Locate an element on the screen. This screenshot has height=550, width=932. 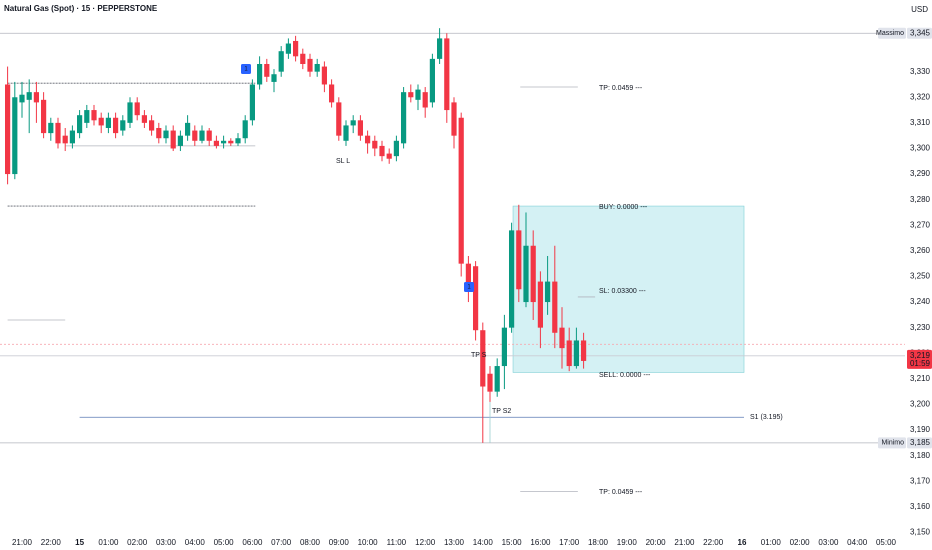
y-tick-label: 3,290 is located at coordinates (920, 173).